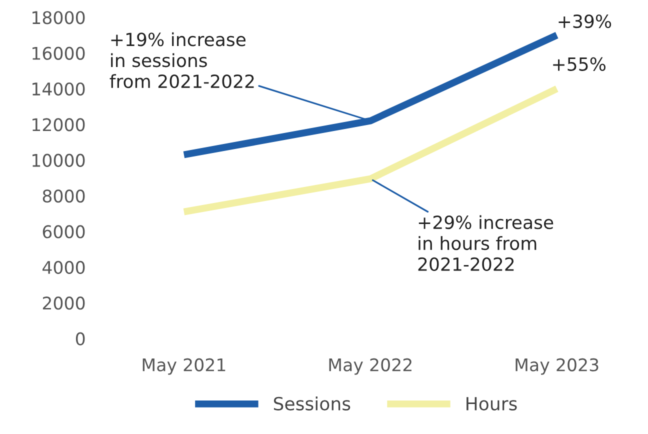  I want to click on x-tick-label: May 2022, so click(370, 366).